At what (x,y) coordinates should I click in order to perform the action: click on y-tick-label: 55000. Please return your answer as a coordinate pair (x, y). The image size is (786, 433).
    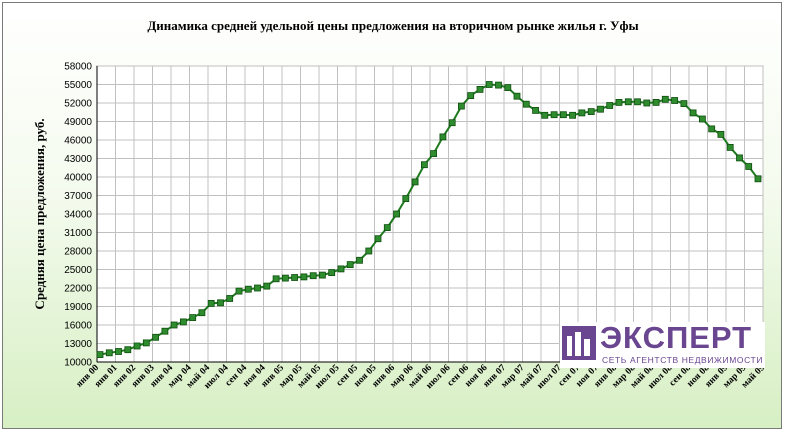
    Looking at the image, I should click on (78, 85).